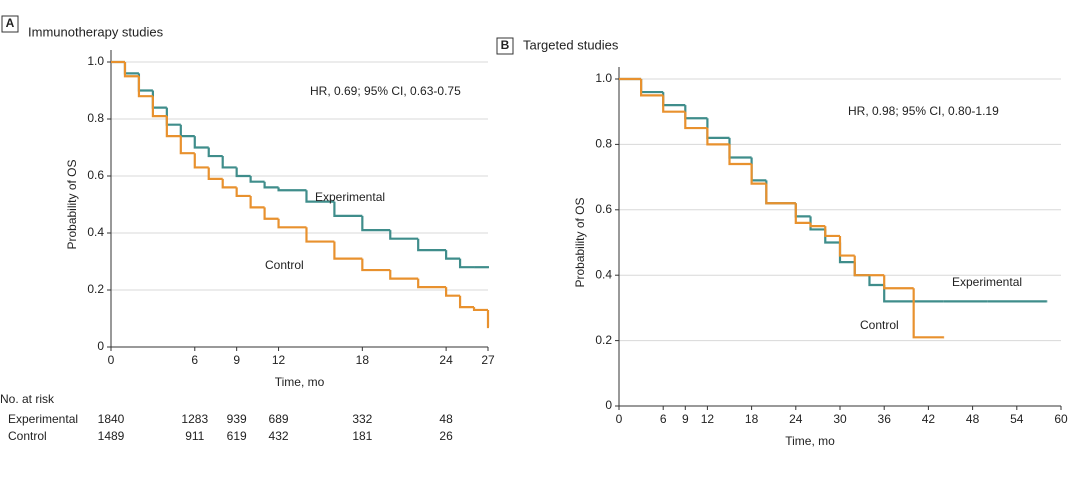  I want to click on panel-letter: A, so click(10, 23).